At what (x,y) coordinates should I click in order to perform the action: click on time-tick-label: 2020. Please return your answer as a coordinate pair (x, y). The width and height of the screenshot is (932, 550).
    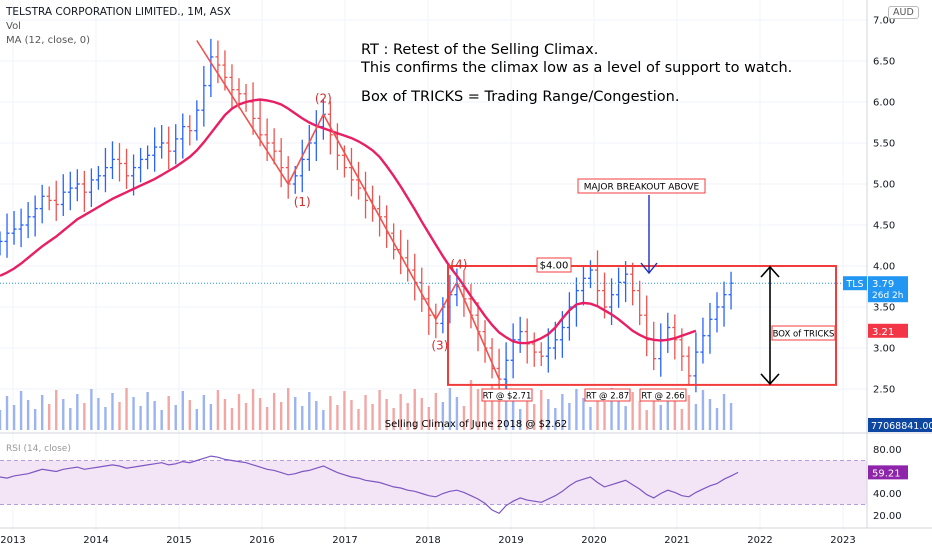
    Looking at the image, I should click on (593, 540).